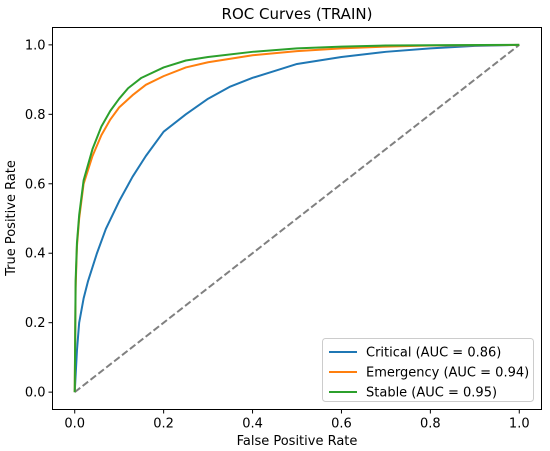  What do you see at coordinates (163, 424) in the screenshot?
I see `x-tick-label: 0.2` at bounding box center [163, 424].